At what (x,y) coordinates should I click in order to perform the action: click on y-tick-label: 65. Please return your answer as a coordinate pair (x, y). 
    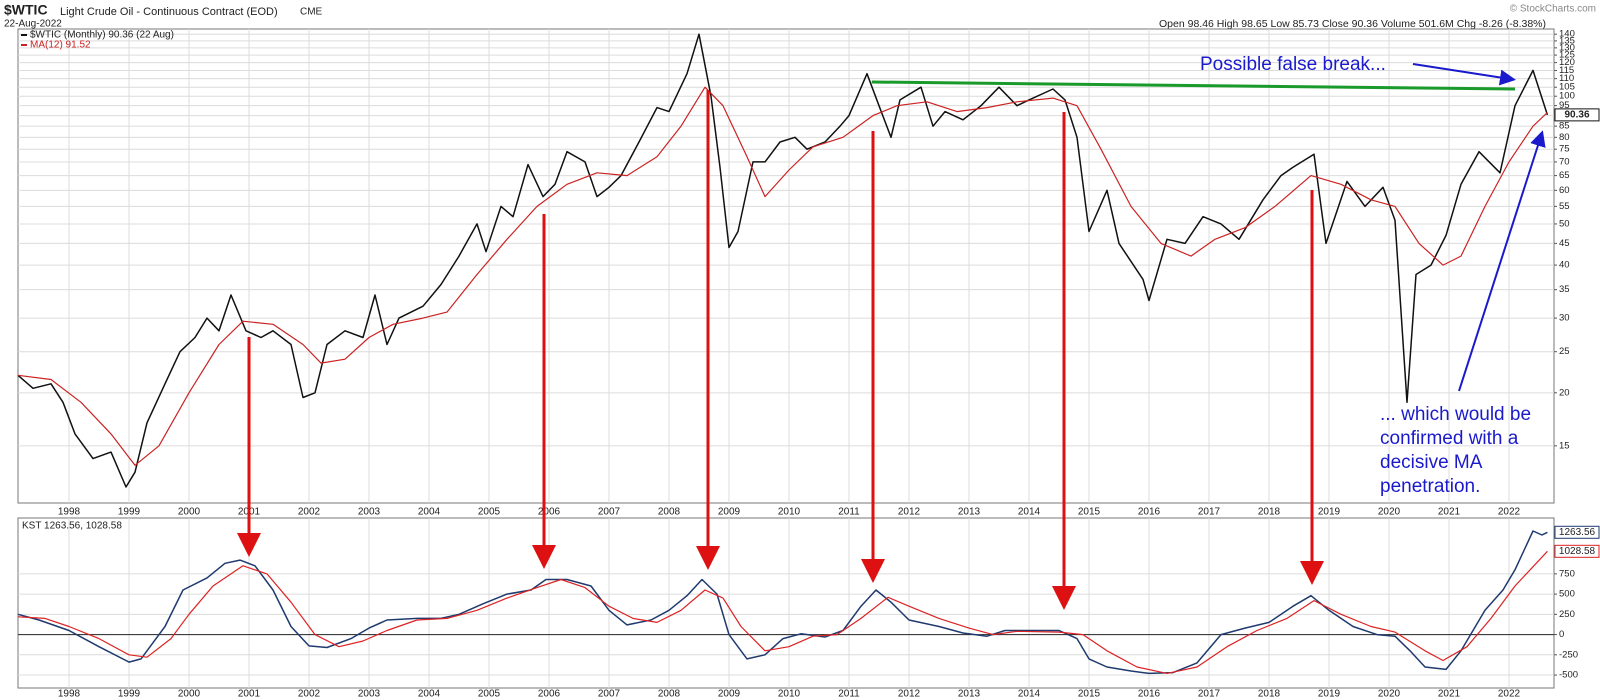
    Looking at the image, I should click on (1564, 175).